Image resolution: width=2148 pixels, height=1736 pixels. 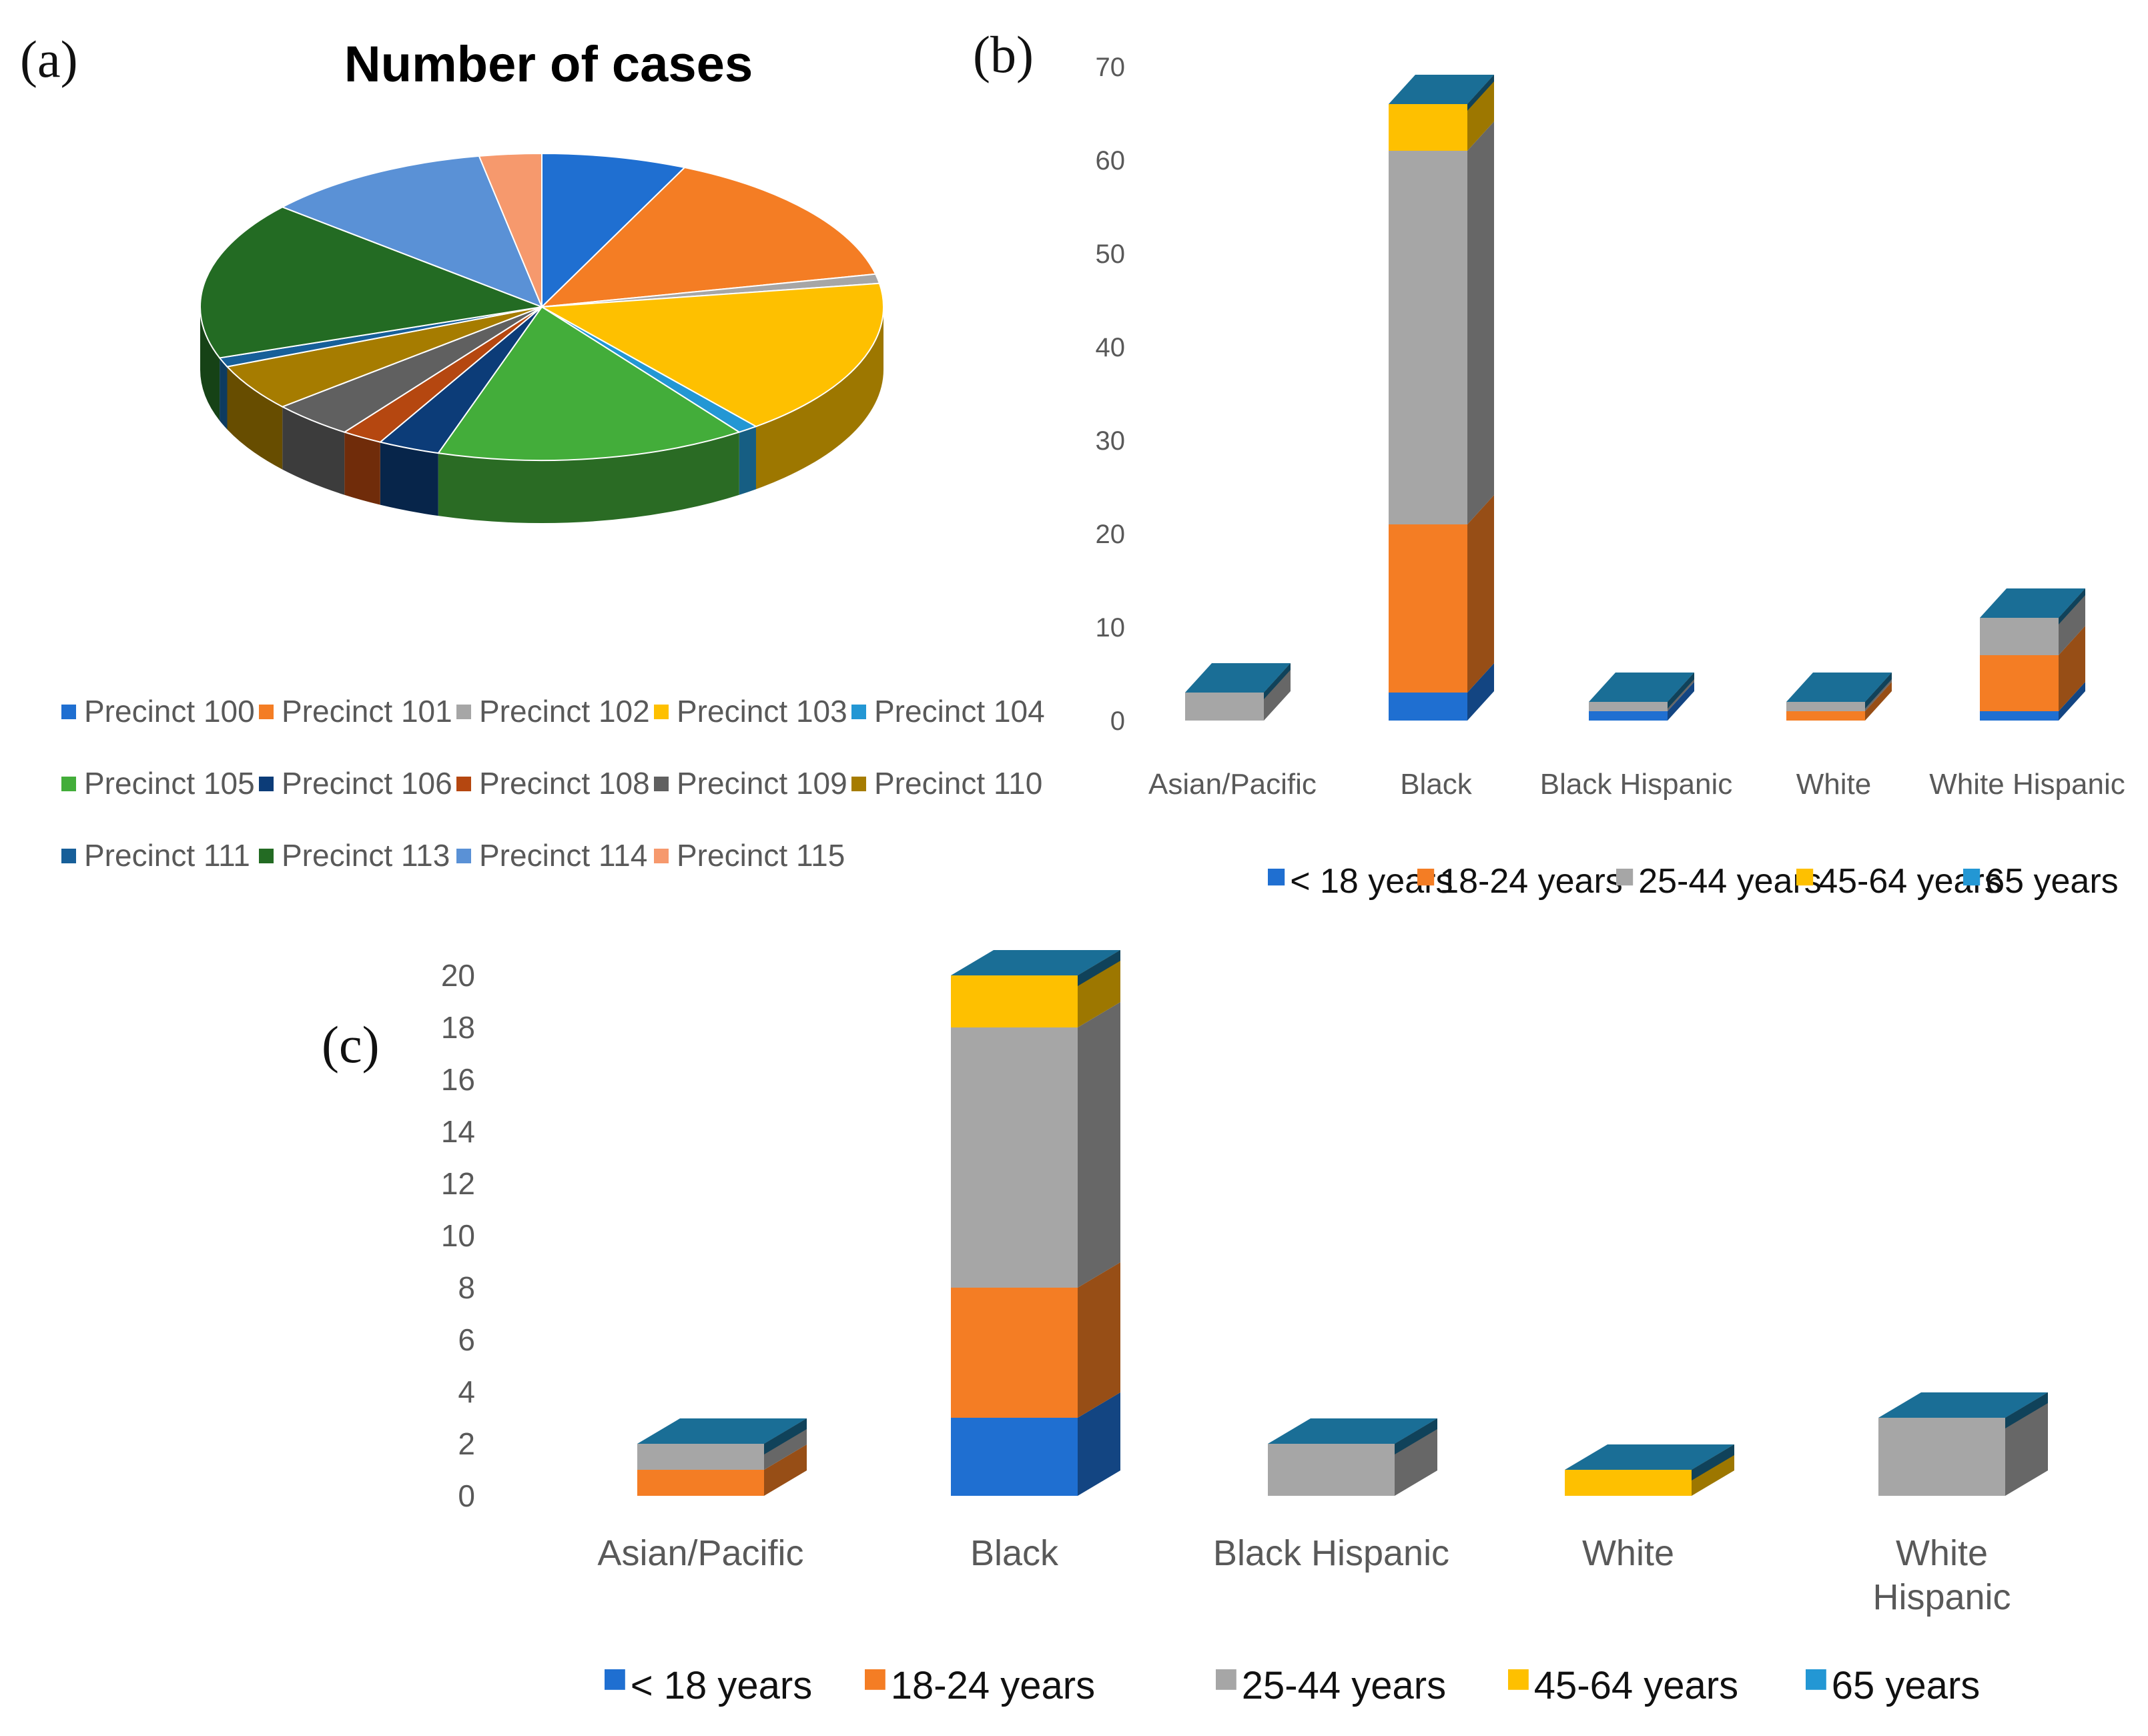 What do you see at coordinates (1628, 706) in the screenshot?
I see `bar-segment-black-hispanic-25-44-years` at bounding box center [1628, 706].